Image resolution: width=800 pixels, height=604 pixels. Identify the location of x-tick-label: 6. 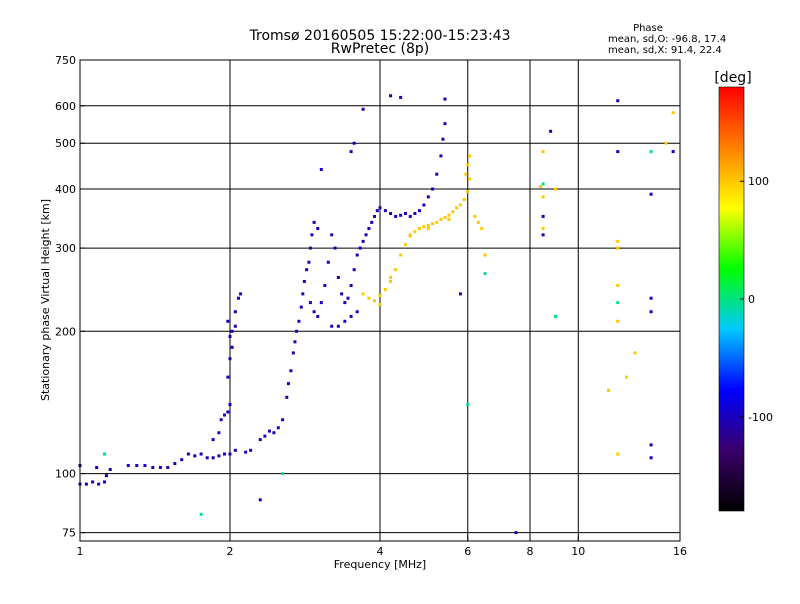
(467, 551).